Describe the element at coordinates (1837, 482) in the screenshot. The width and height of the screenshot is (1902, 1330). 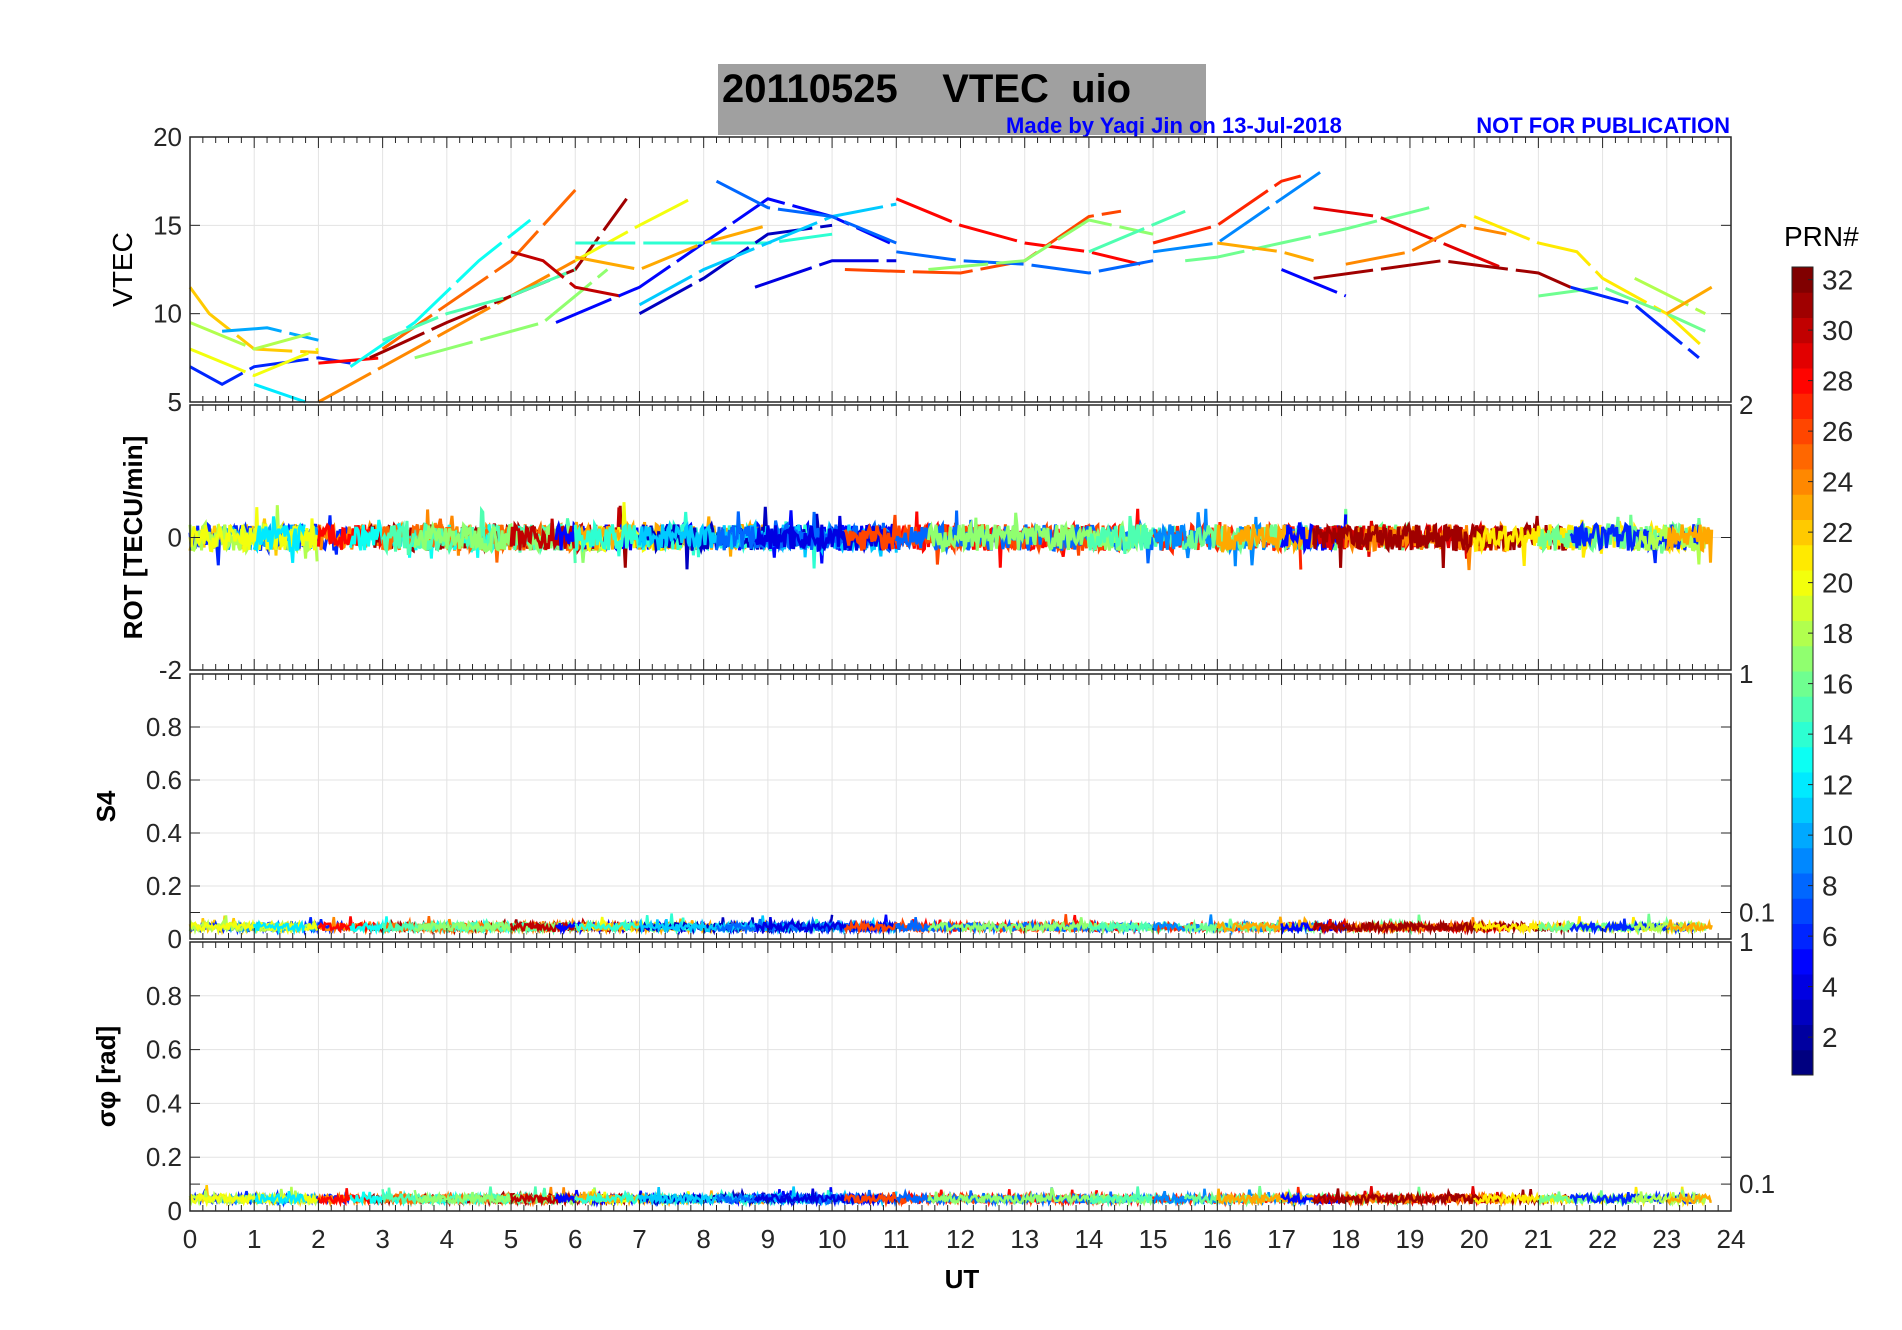
I see `colorbar-tick-label: 24` at that location.